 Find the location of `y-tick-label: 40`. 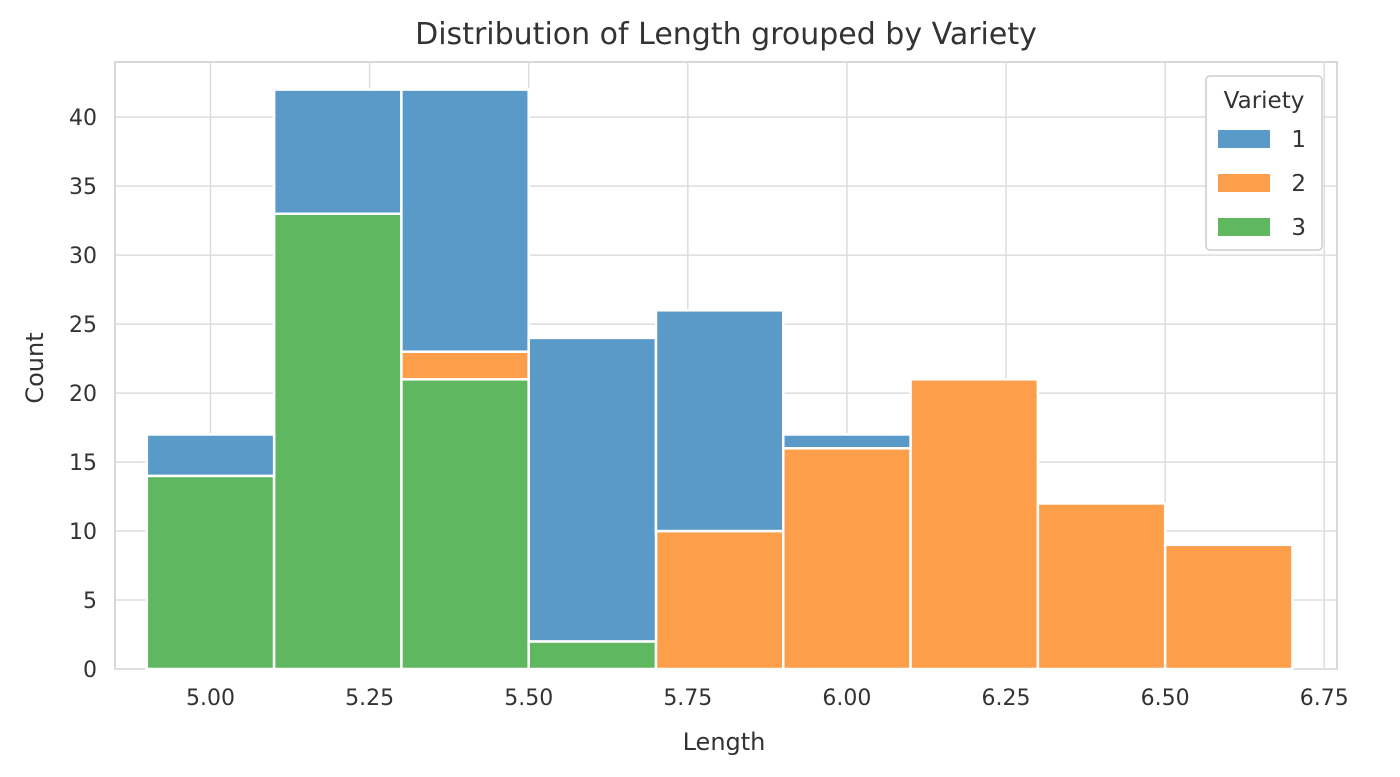

y-tick-label: 40 is located at coordinates (83, 118).